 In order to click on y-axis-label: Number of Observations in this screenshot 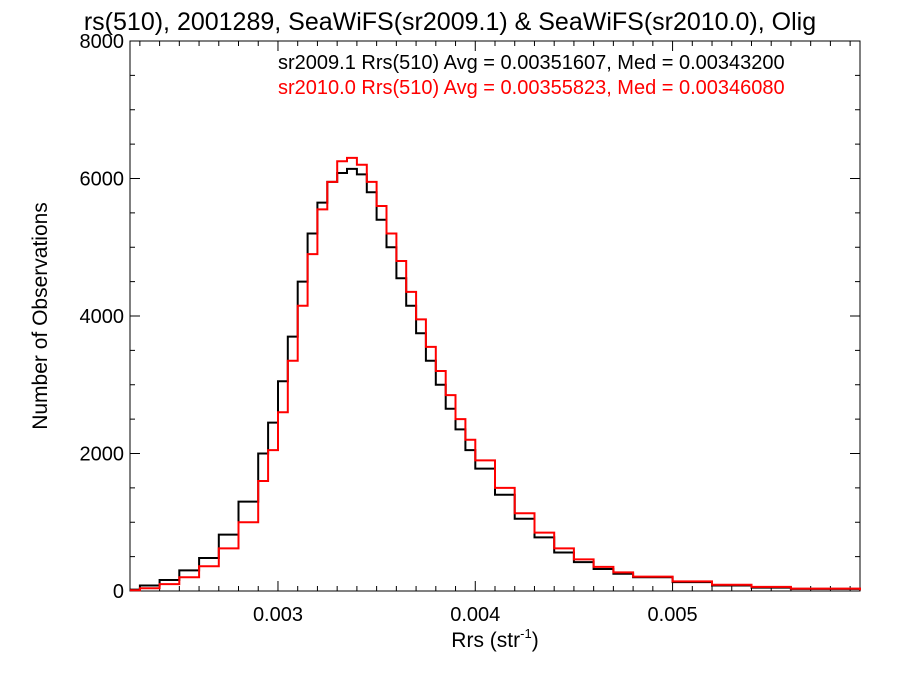, I will do `click(40, 316)`.